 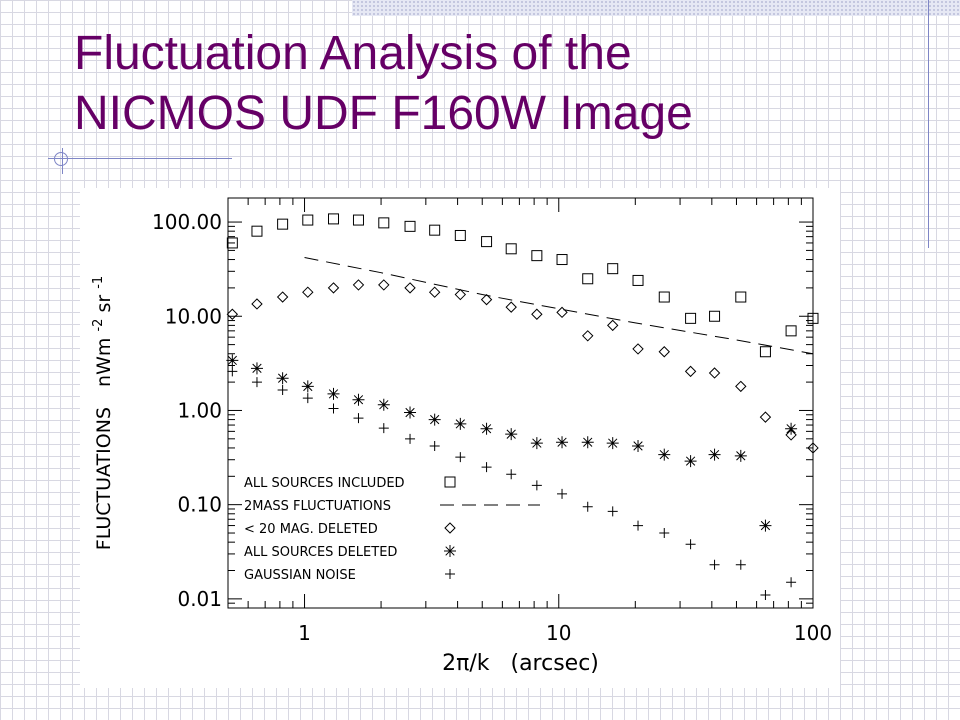 What do you see at coordinates (98, 282) in the screenshot?
I see `y-axis-label-unit-exp2: -1` at bounding box center [98, 282].